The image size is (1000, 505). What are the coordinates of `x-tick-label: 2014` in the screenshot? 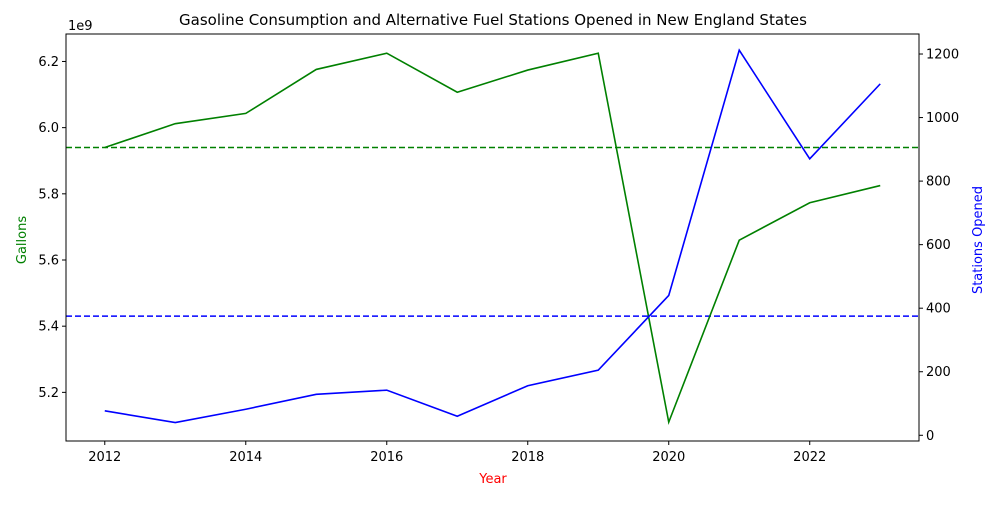 It's located at (245, 457).